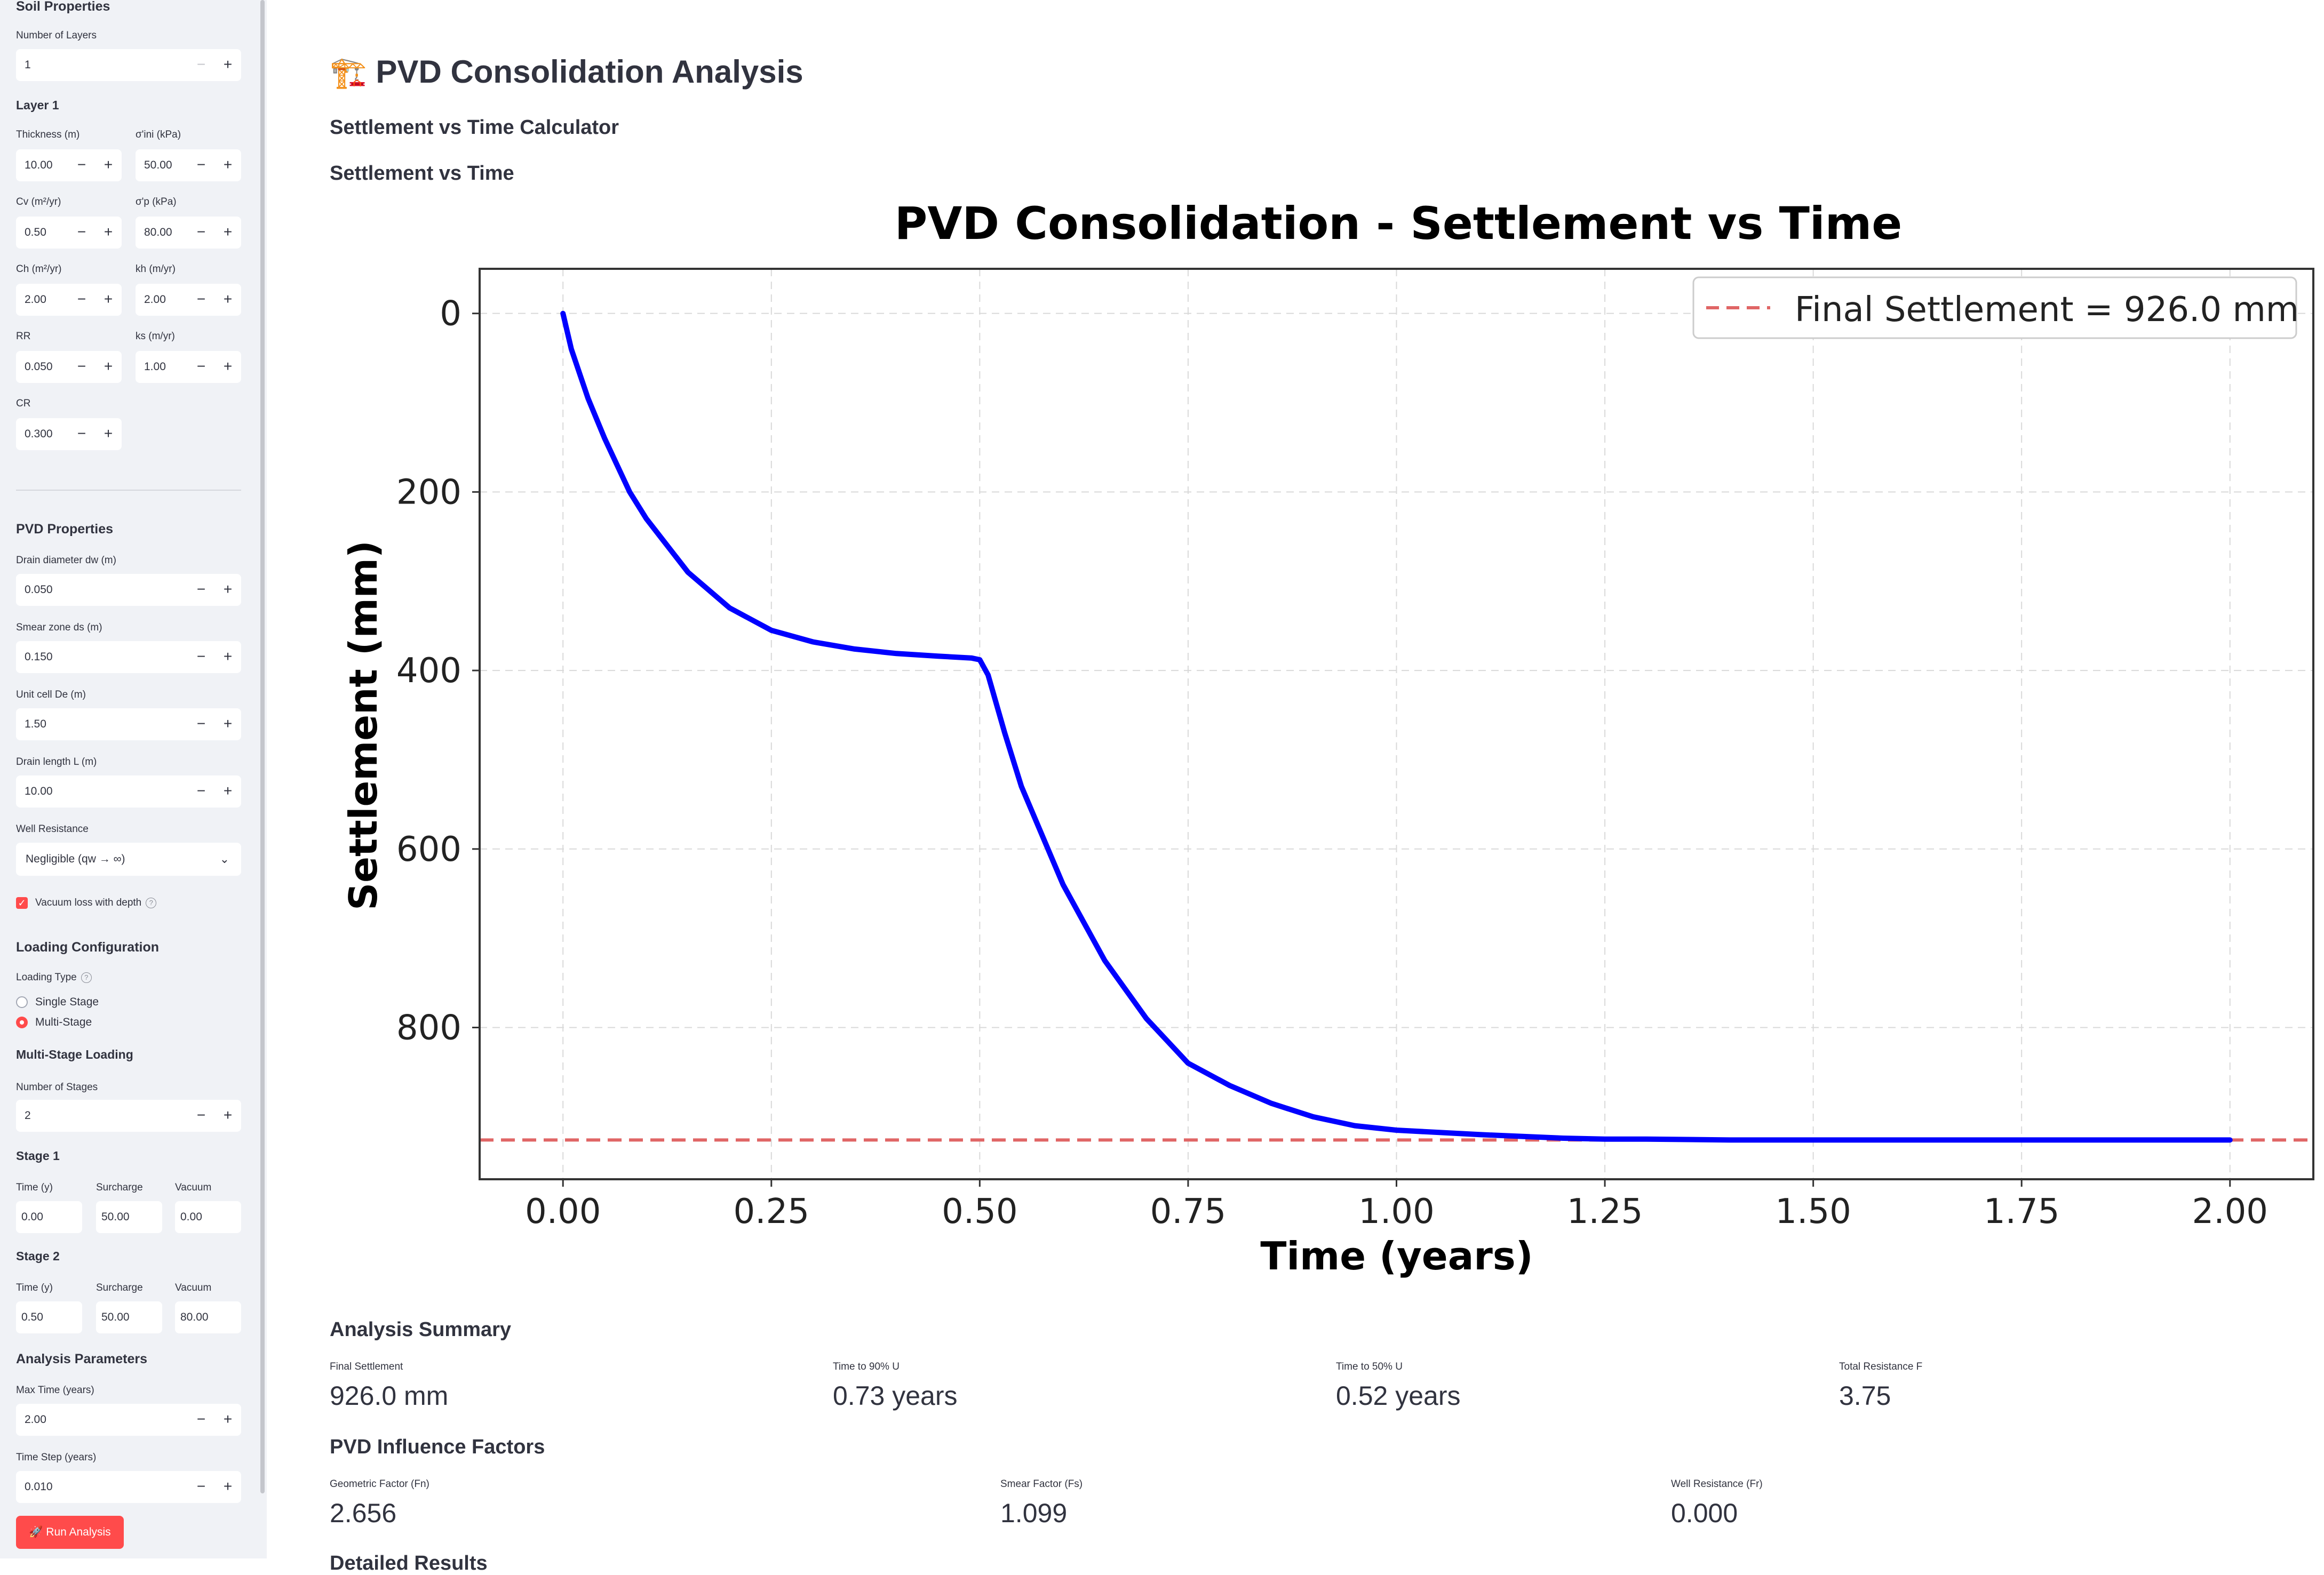 The image size is (2324, 1575). I want to click on drain-diameter-input: 0.050 − +, so click(128, 590).